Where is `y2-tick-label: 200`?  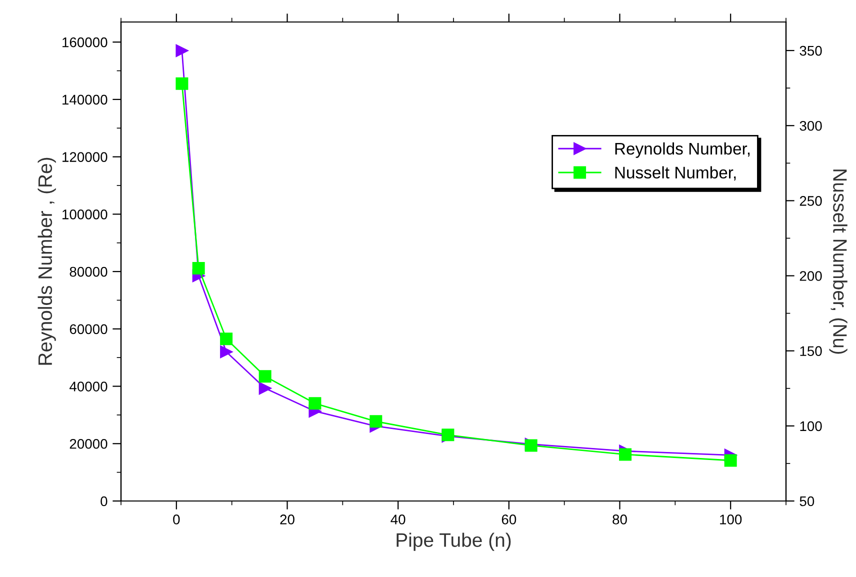 y2-tick-label: 200 is located at coordinates (811, 276).